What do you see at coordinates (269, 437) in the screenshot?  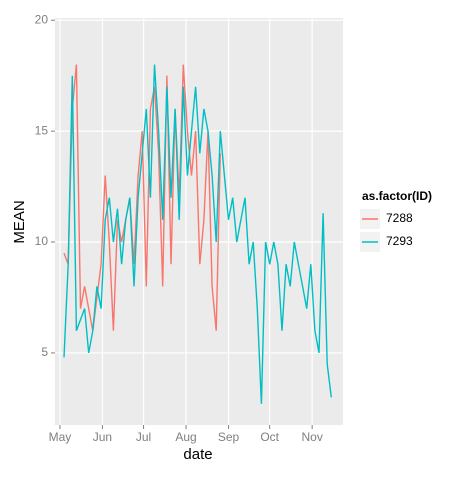 I see `x-tick-label: Oct` at bounding box center [269, 437].